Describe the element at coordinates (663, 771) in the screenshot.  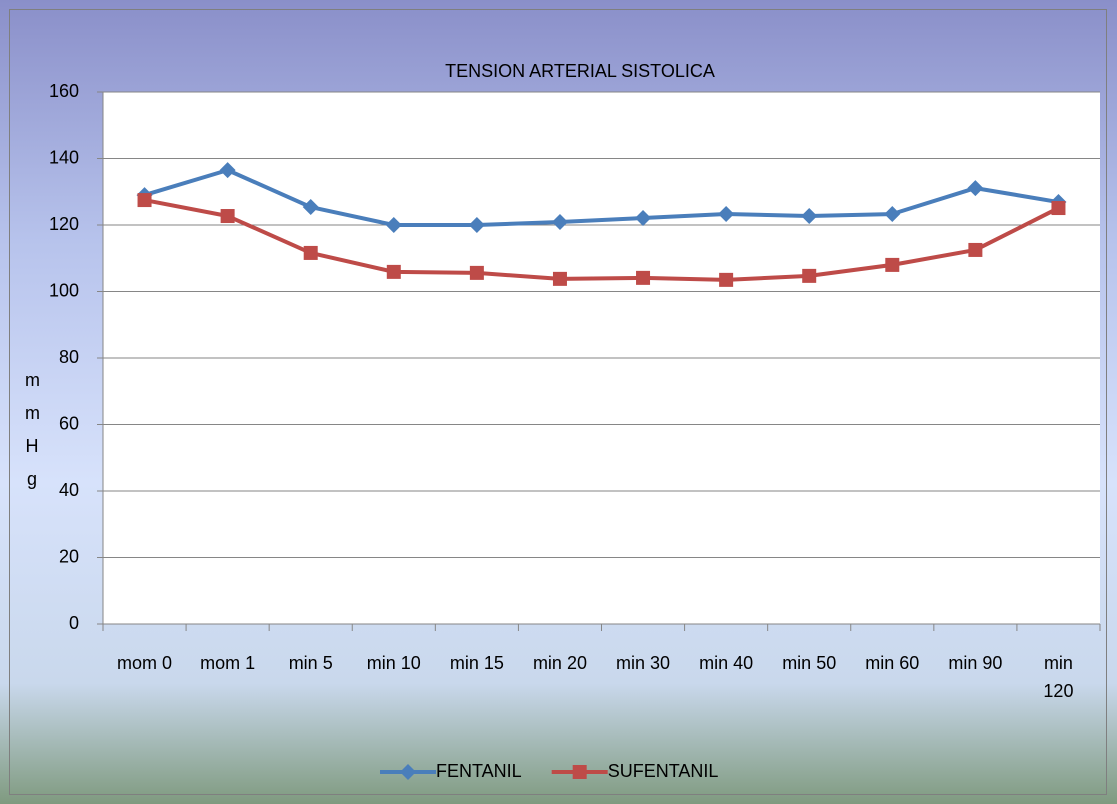
I see `legend-label: SUFENTANIL` at that location.